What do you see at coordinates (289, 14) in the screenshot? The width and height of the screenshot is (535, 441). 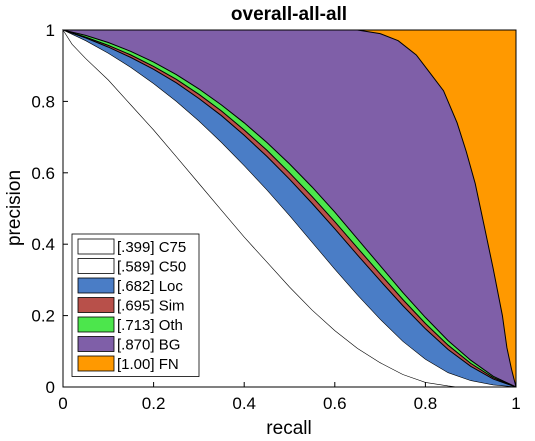 I see `chart-title: overall-all-all` at bounding box center [289, 14].